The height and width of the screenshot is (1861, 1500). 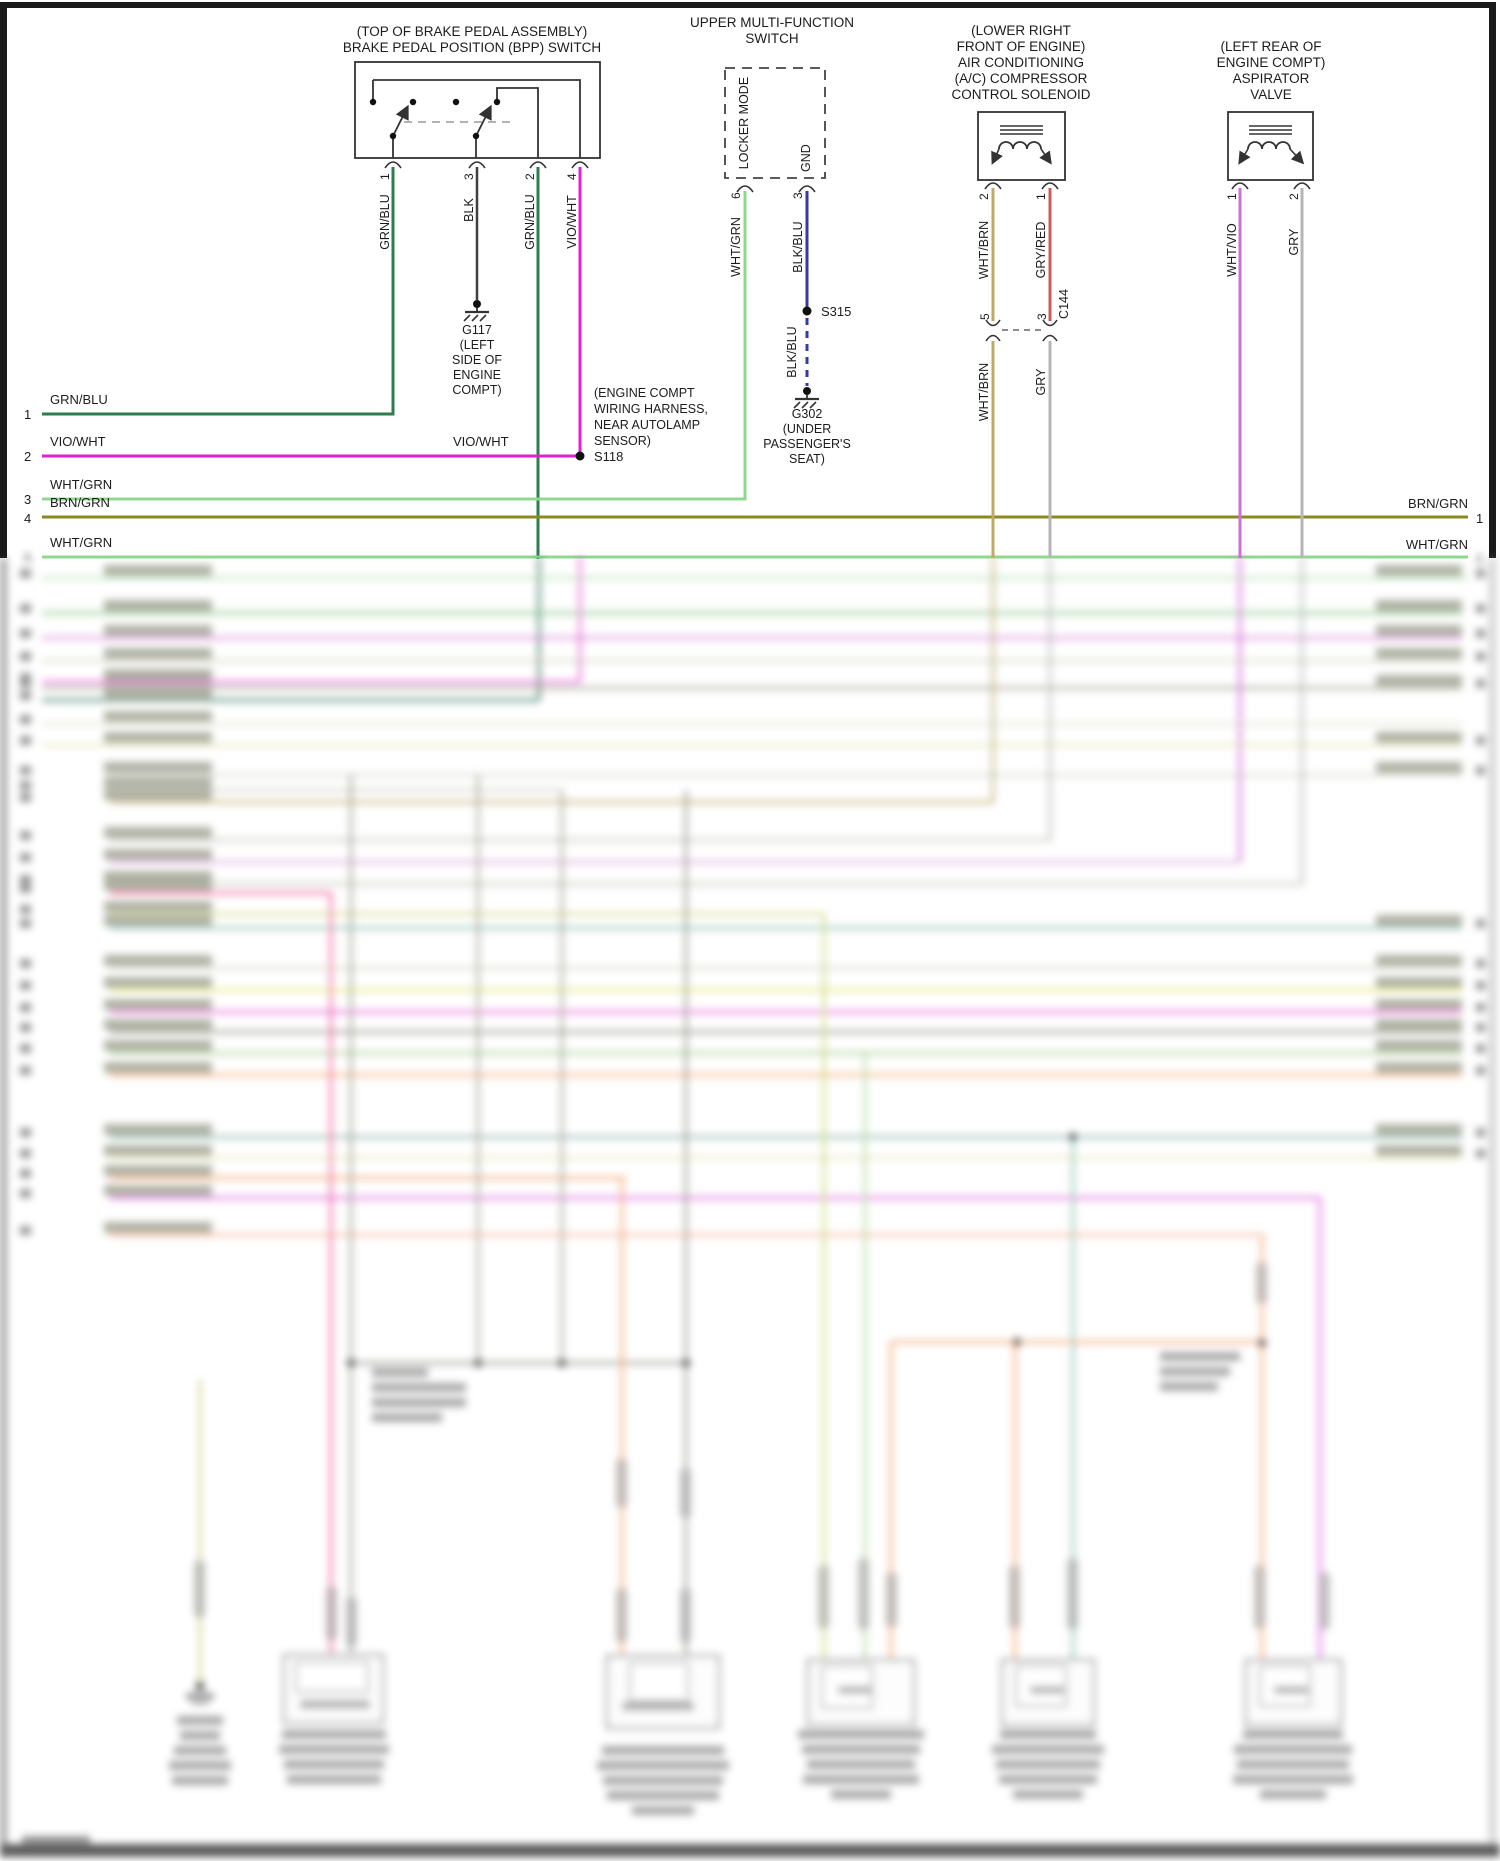 What do you see at coordinates (798, 246) in the screenshot?
I see `mfs-wire3-label: BLK/BLU` at bounding box center [798, 246].